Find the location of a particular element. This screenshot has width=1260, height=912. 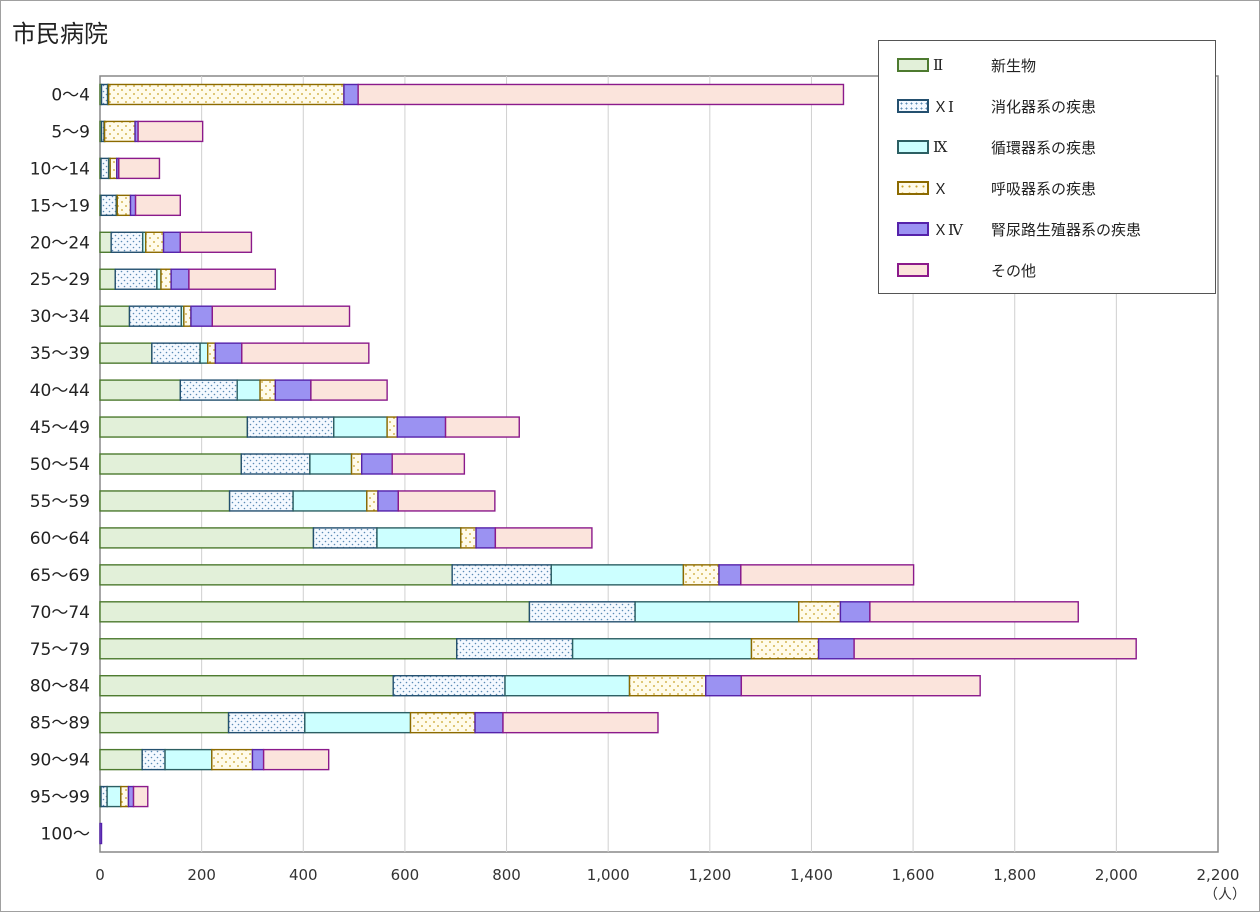

x-axis-unit: （人） is located at coordinates (1225, 895).